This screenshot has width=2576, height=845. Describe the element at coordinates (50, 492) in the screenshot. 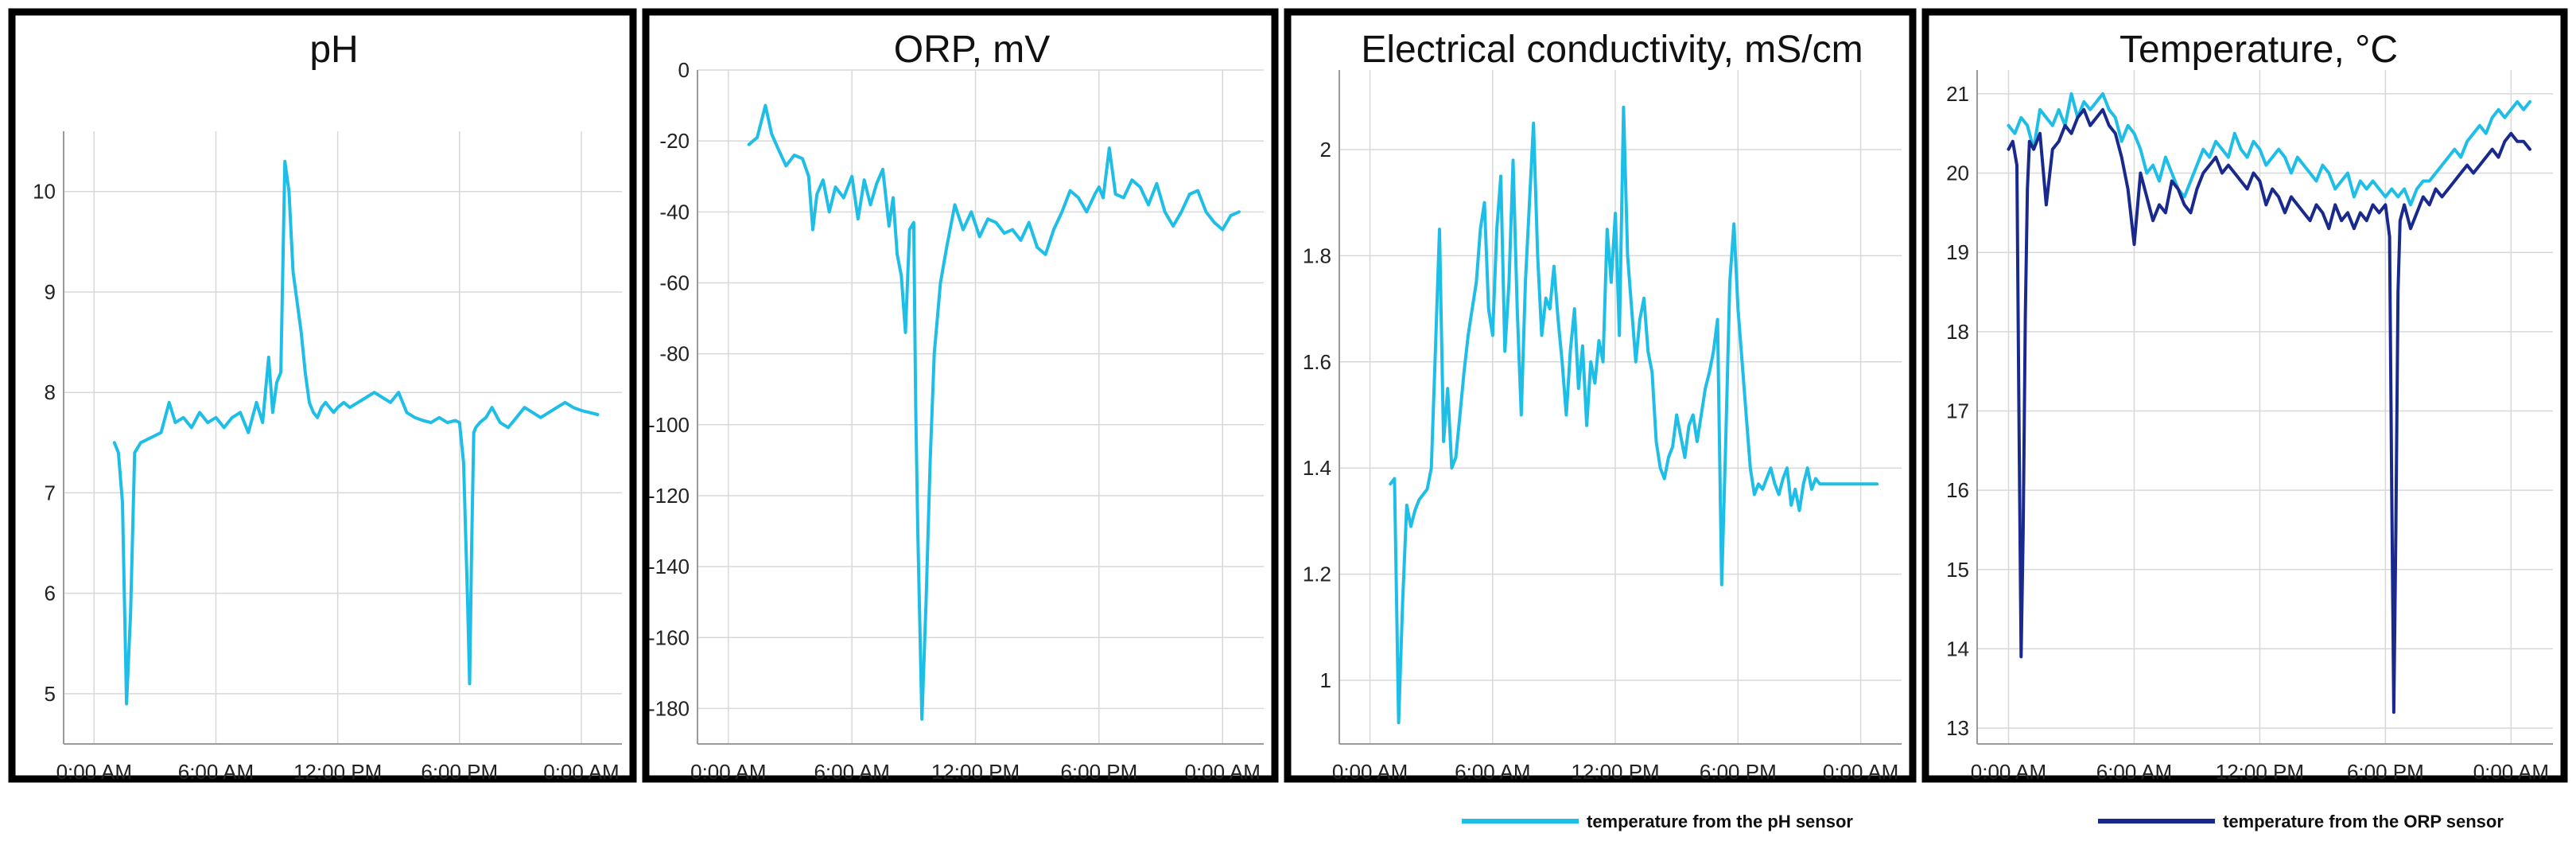

I see `y-tick-label: 7` at that location.